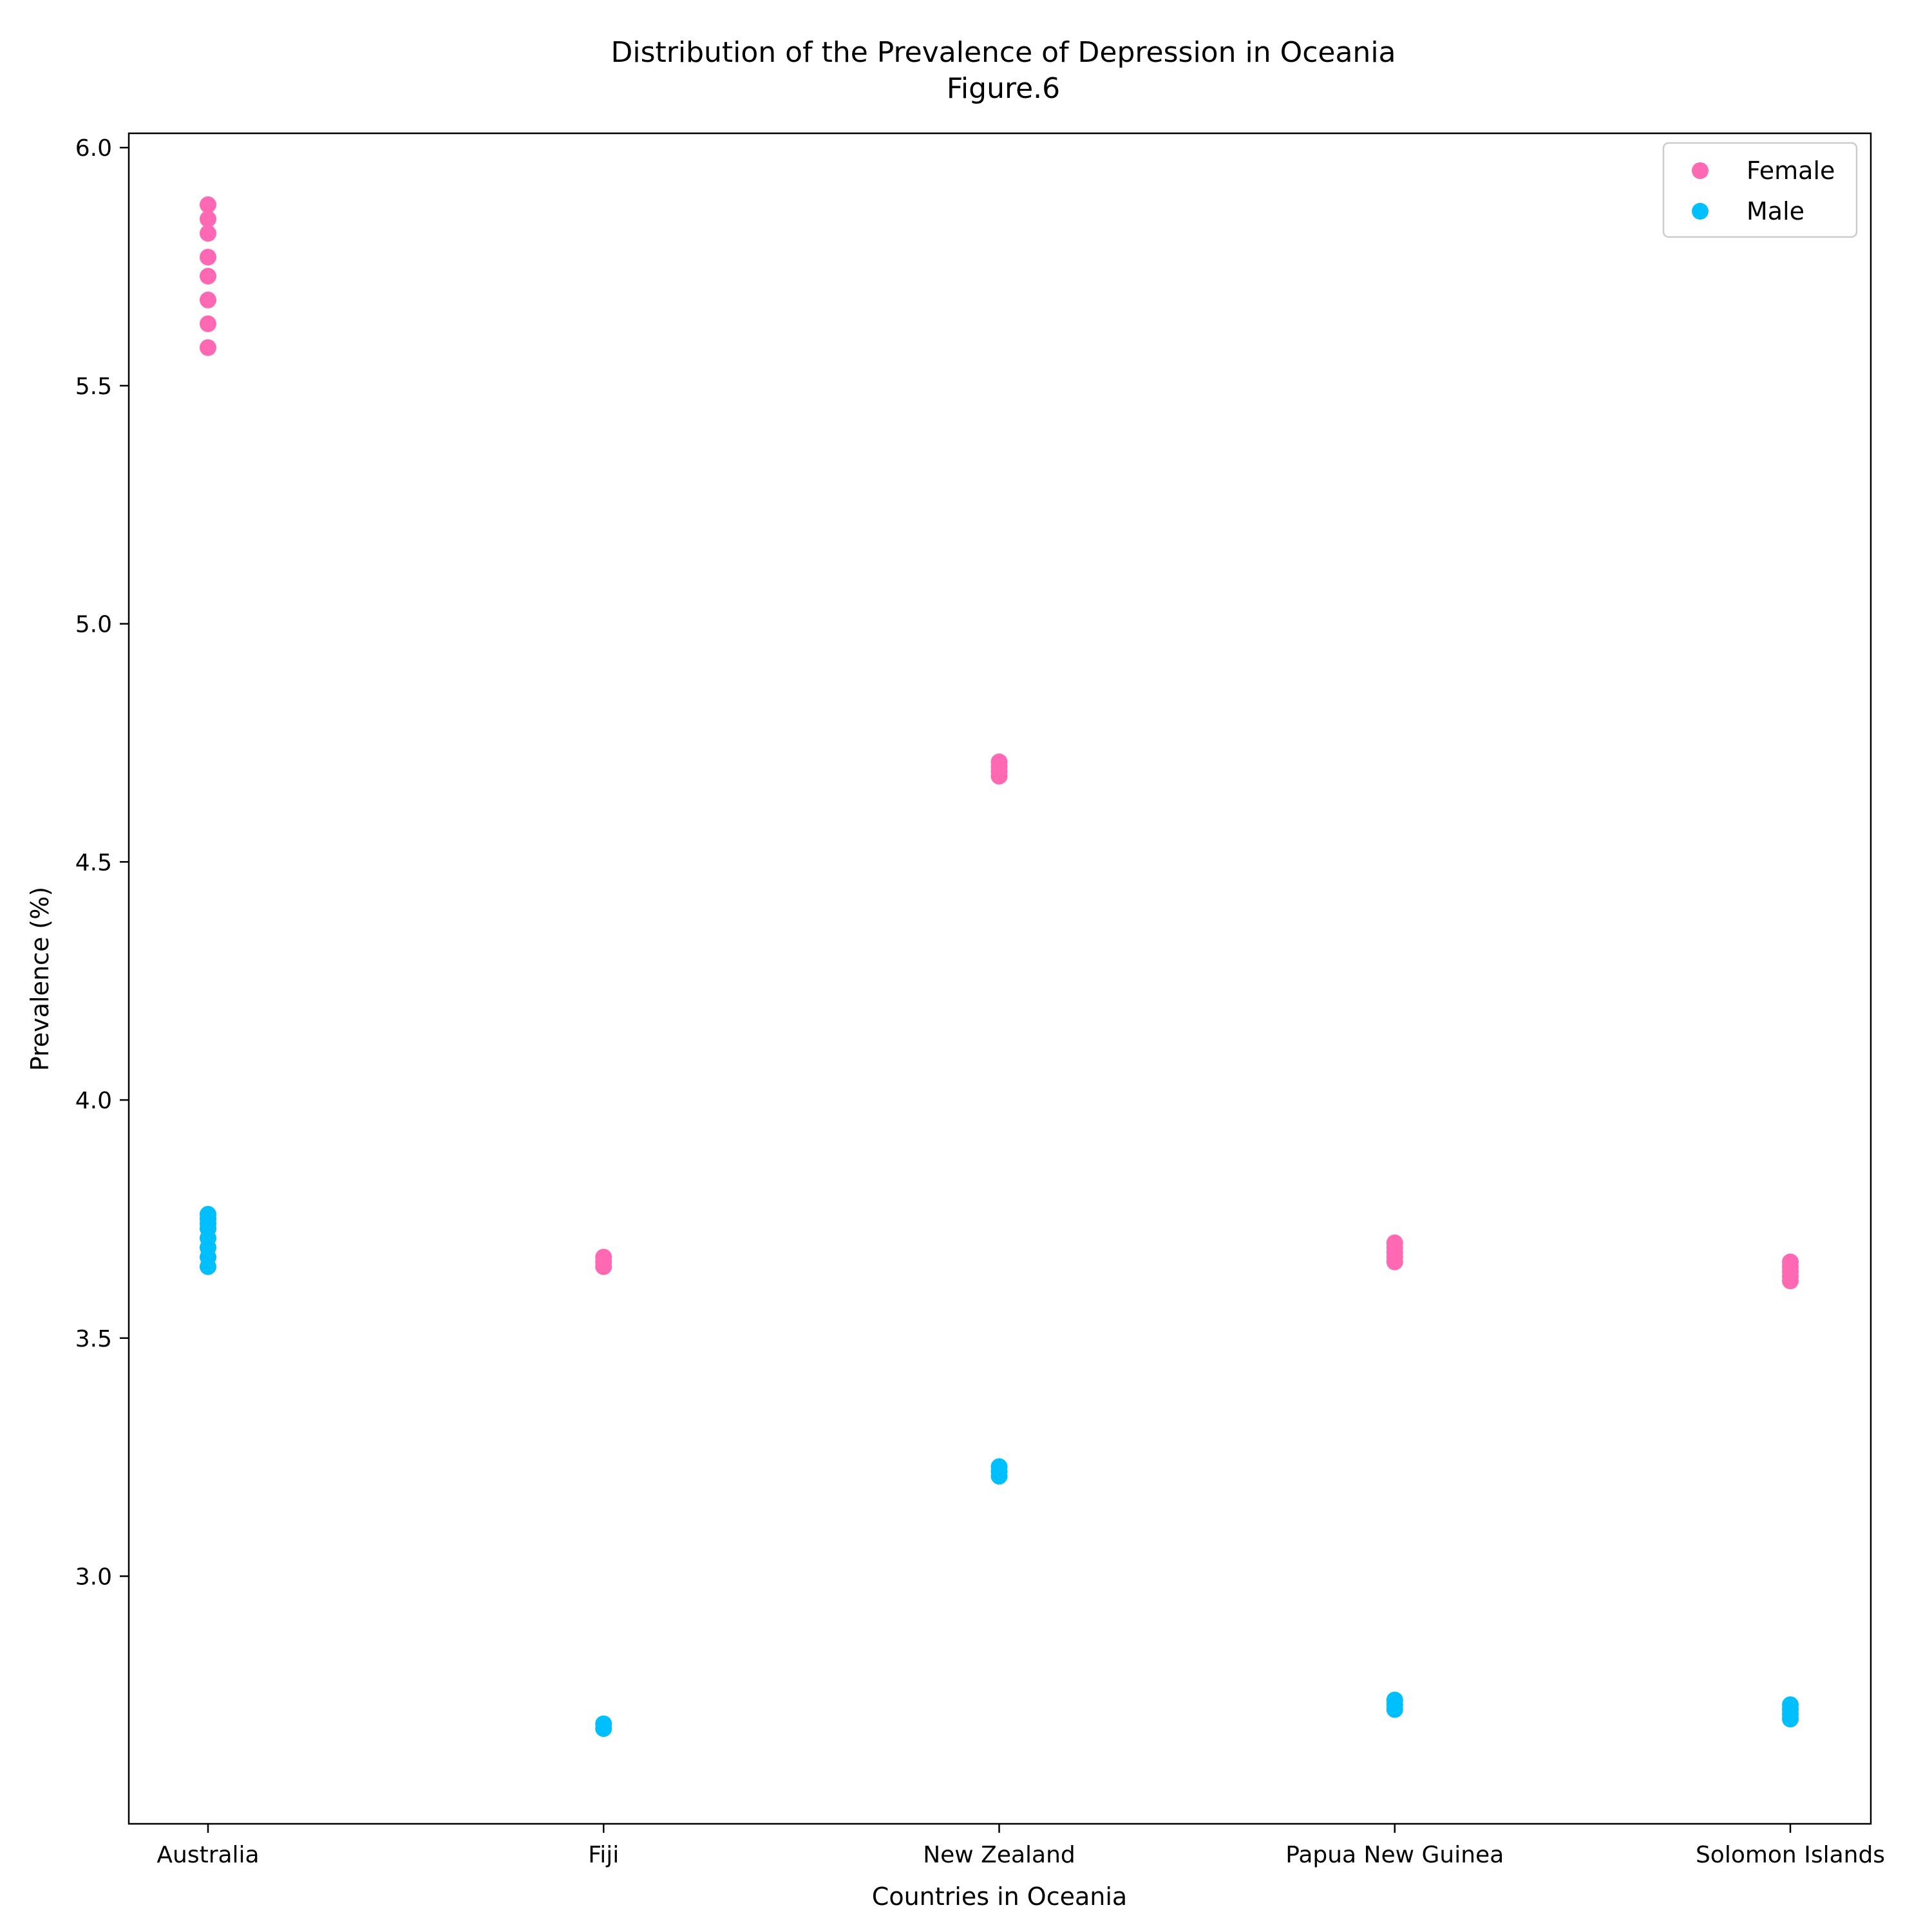 This screenshot has height=1932, width=1932. What do you see at coordinates (93, 387) in the screenshot?
I see `y-tick-label: 5.5` at bounding box center [93, 387].